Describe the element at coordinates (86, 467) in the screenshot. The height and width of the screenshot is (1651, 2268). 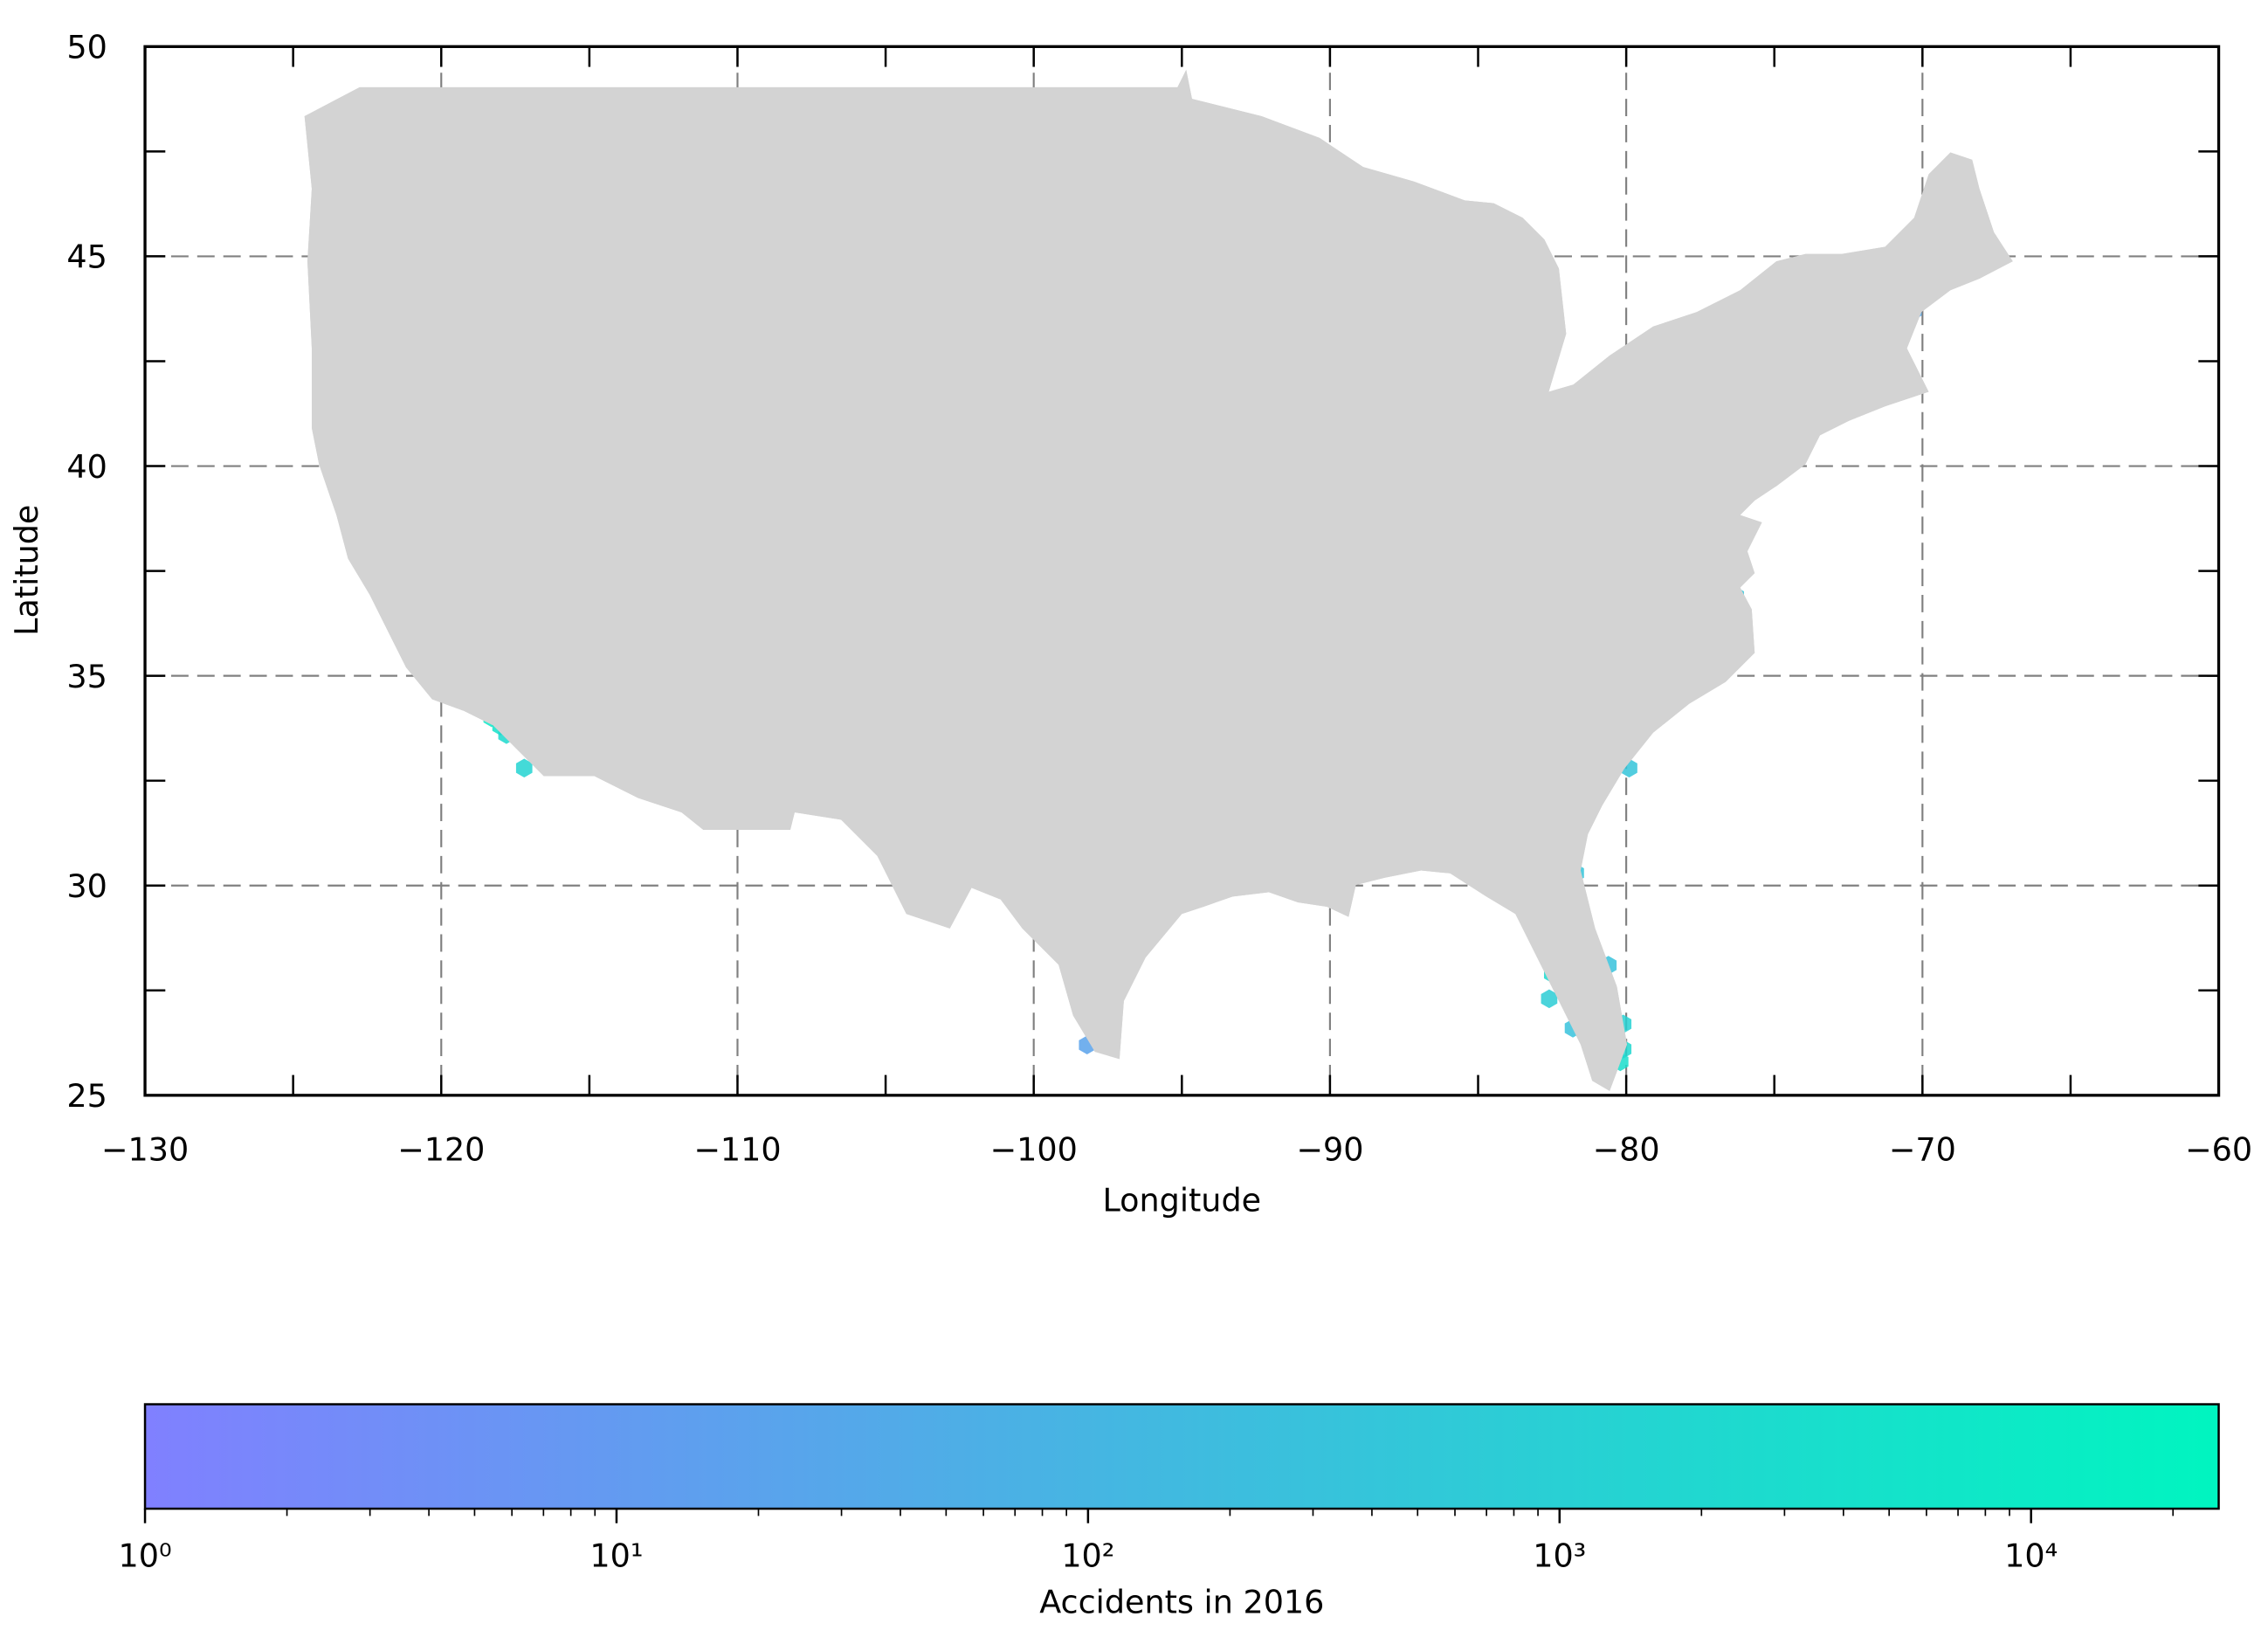
I see `y-tick-label: 40` at that location.